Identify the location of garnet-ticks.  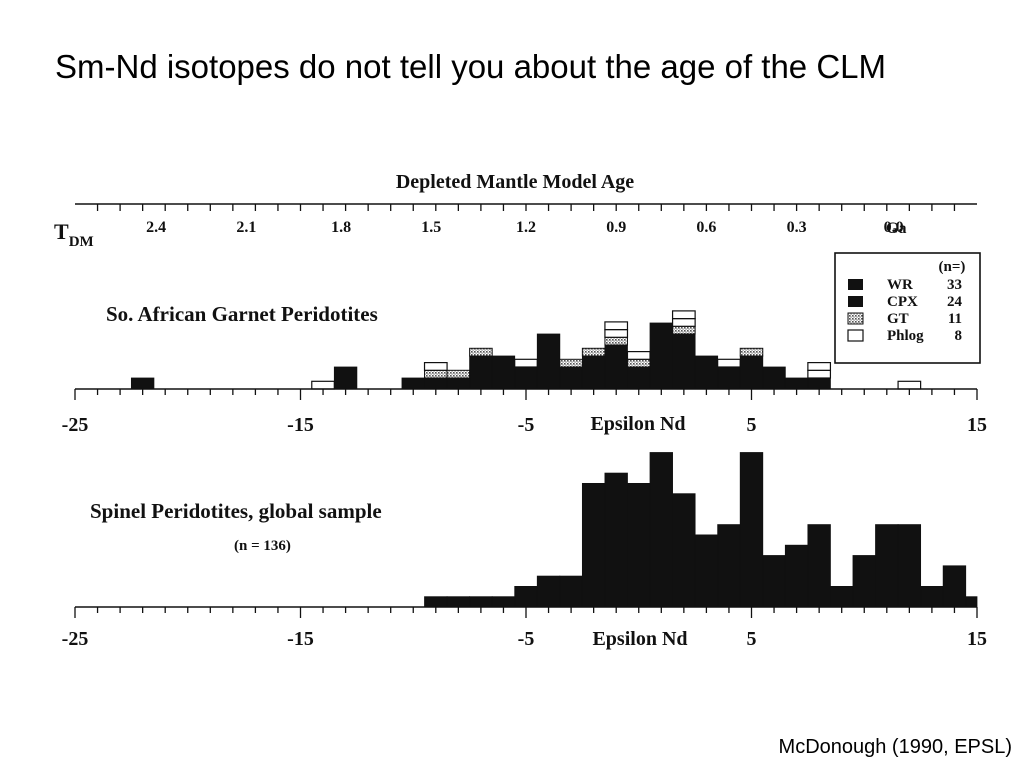
(526, 394).